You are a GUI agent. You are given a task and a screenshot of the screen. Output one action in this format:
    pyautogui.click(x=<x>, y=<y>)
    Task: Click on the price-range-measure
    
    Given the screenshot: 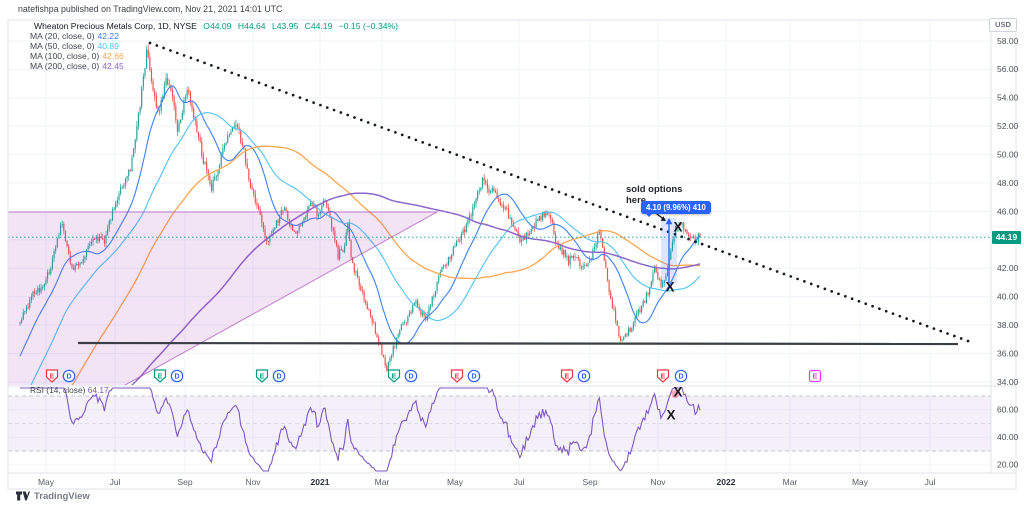 What is the action you would take?
    pyautogui.click(x=669, y=251)
    